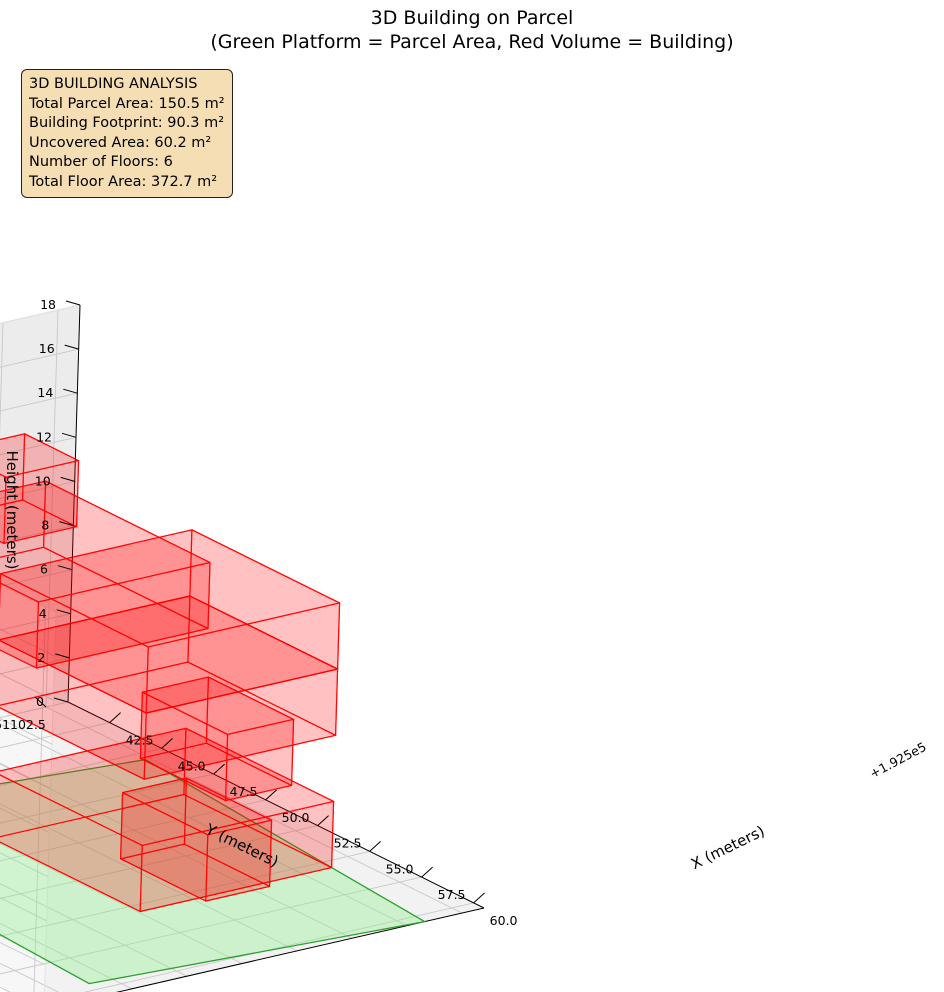 This screenshot has width=944, height=992. Describe the element at coordinates (40, 799) in the screenshot. I see `gridline-x-wall` at that location.